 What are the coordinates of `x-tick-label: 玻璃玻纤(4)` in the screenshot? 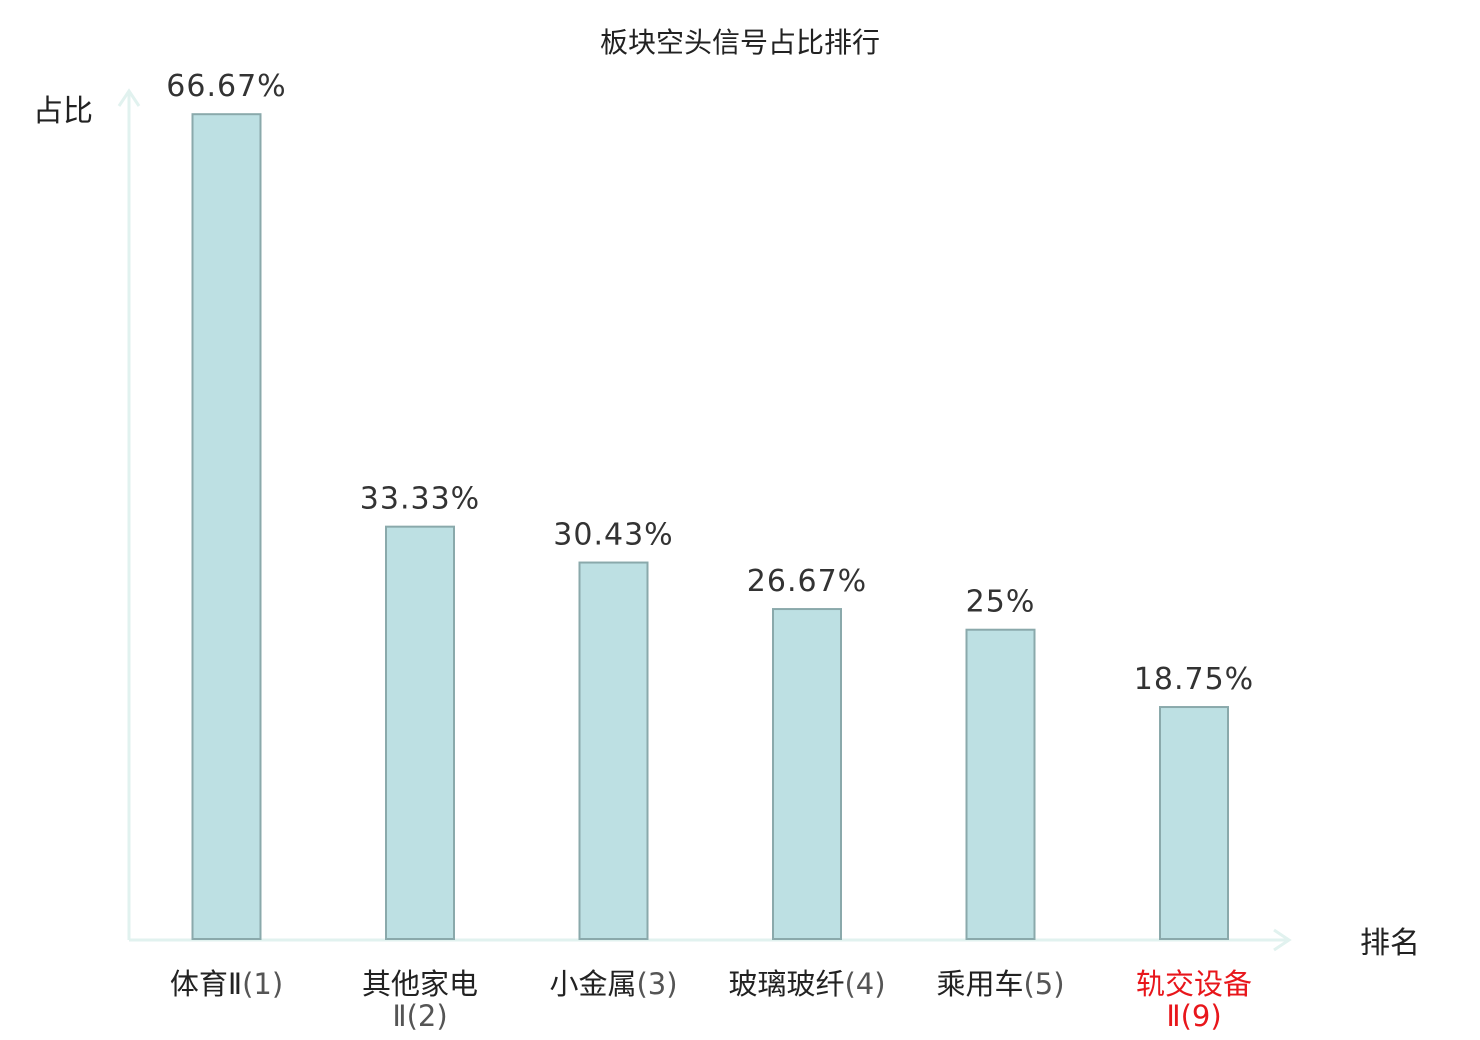 It's located at (806, 984).